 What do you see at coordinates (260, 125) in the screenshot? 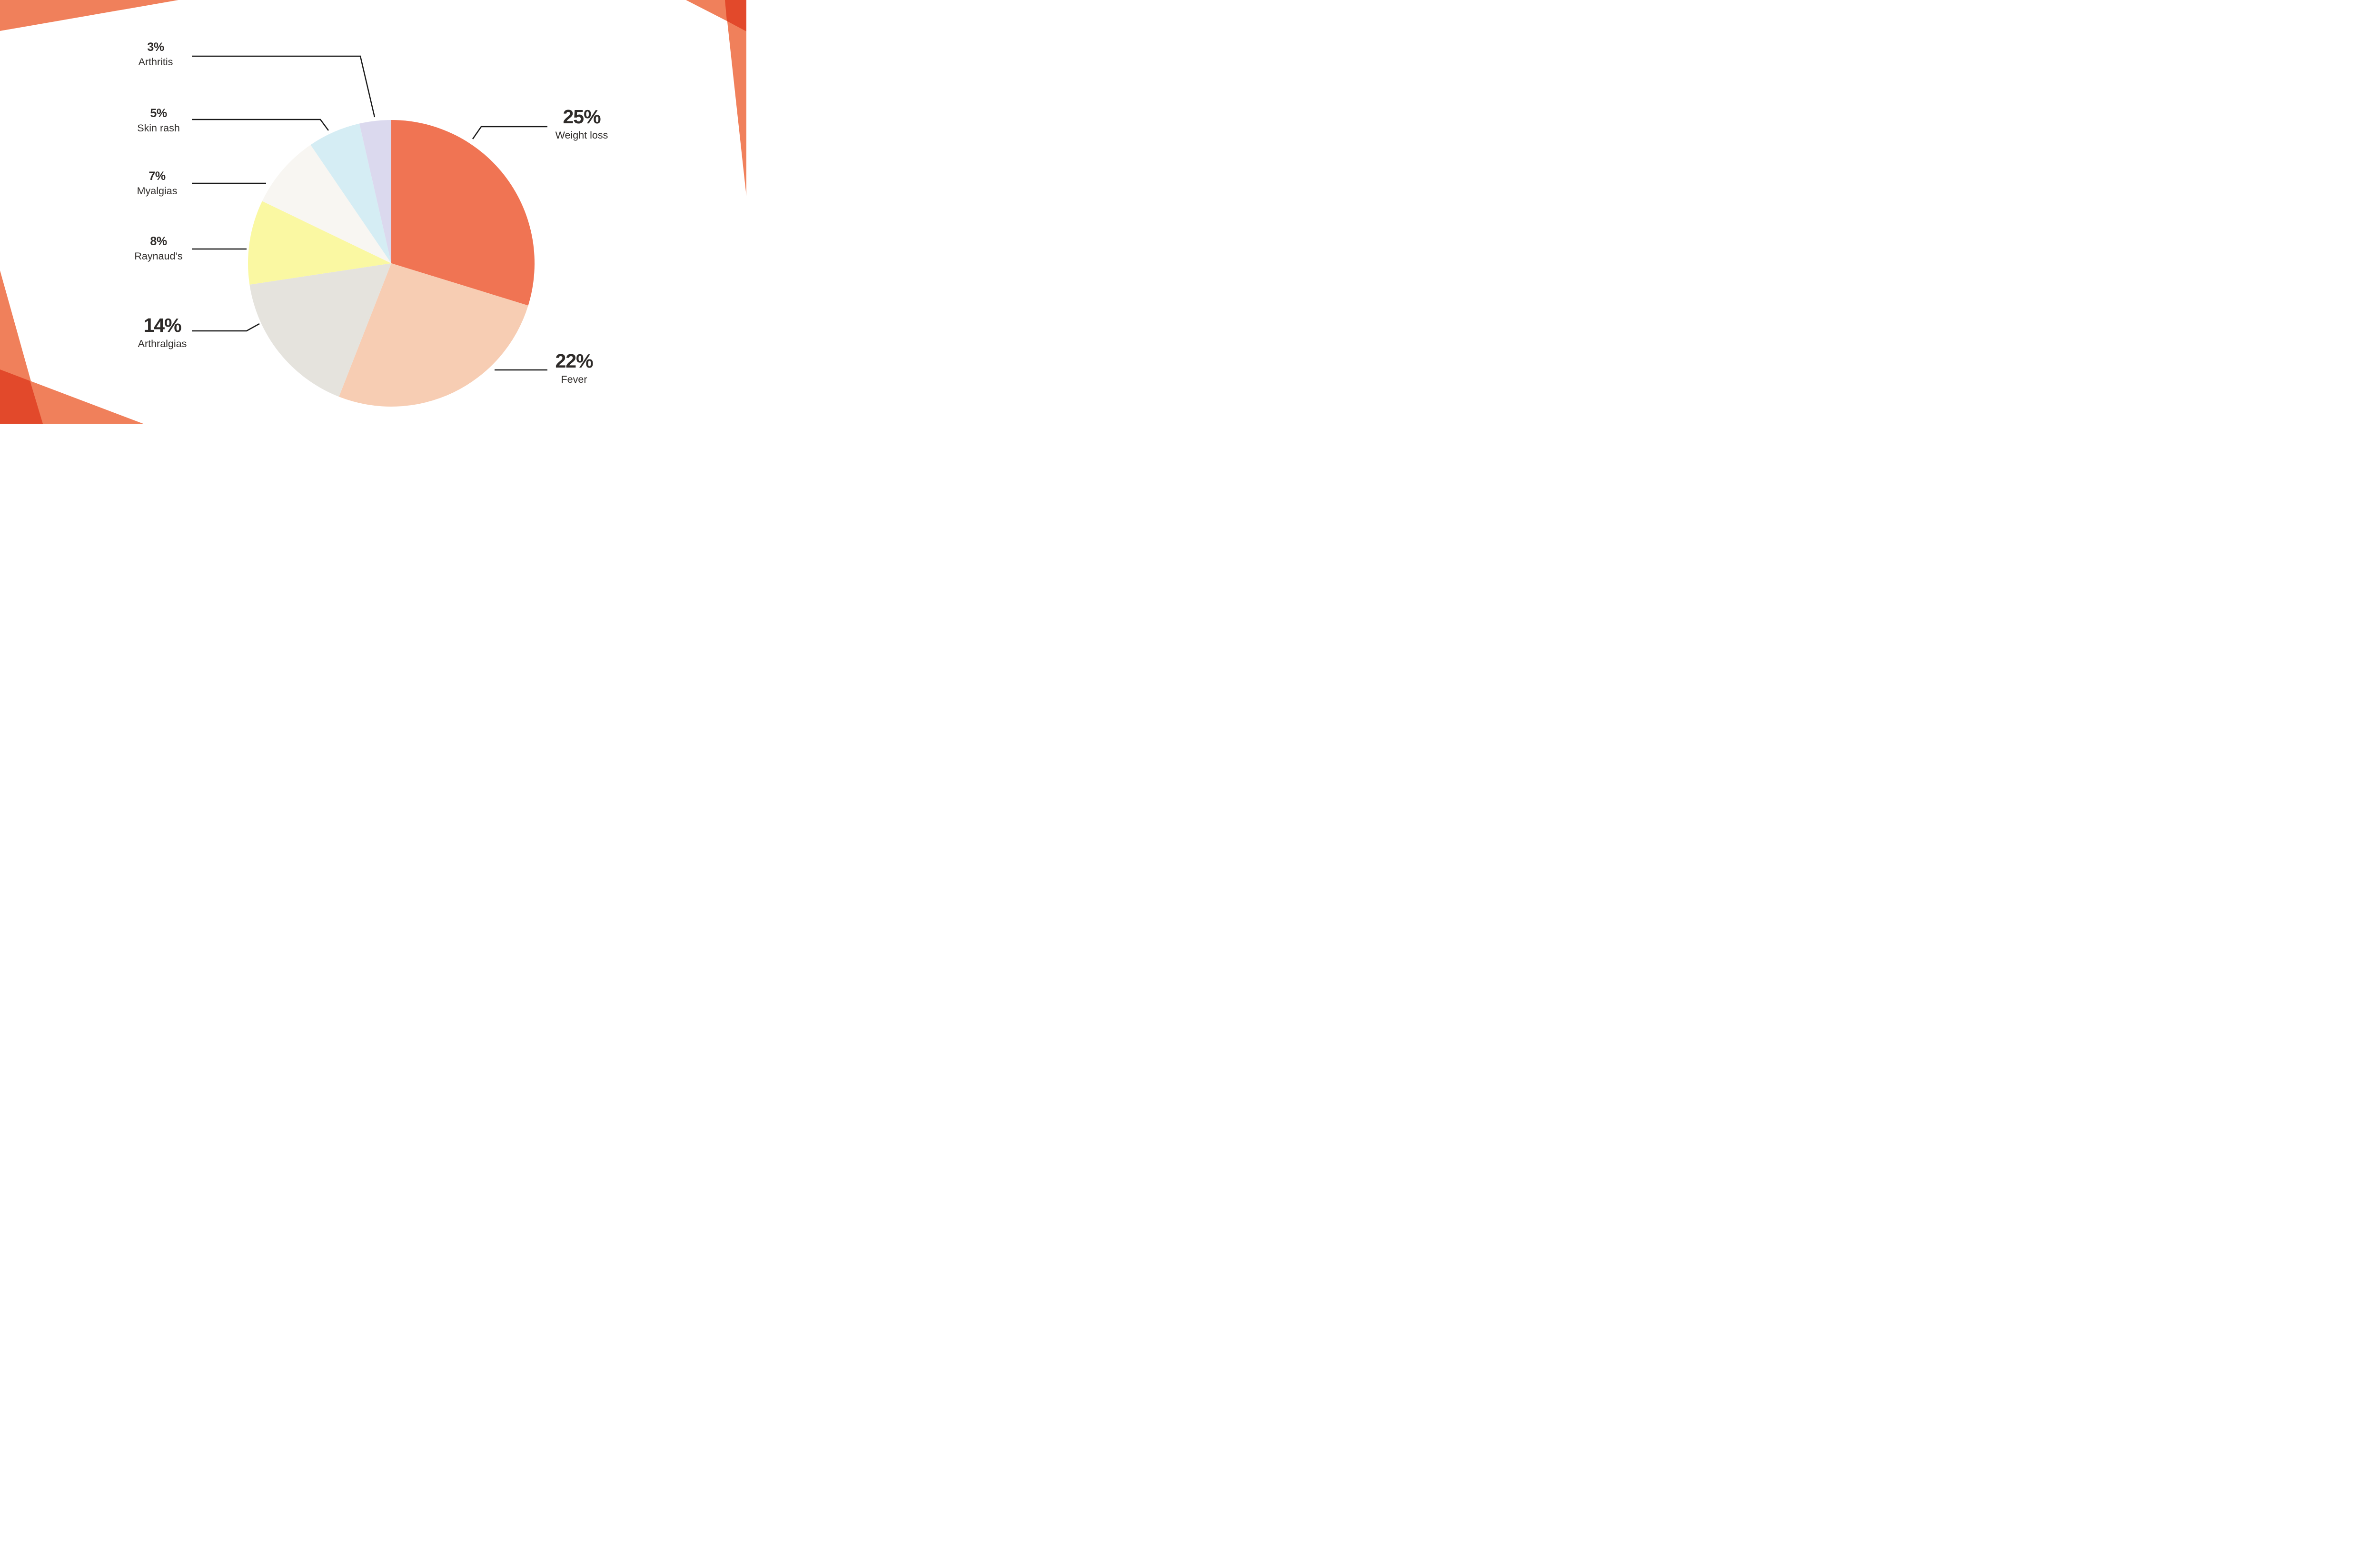
I see `leader-line-skin-rash` at bounding box center [260, 125].